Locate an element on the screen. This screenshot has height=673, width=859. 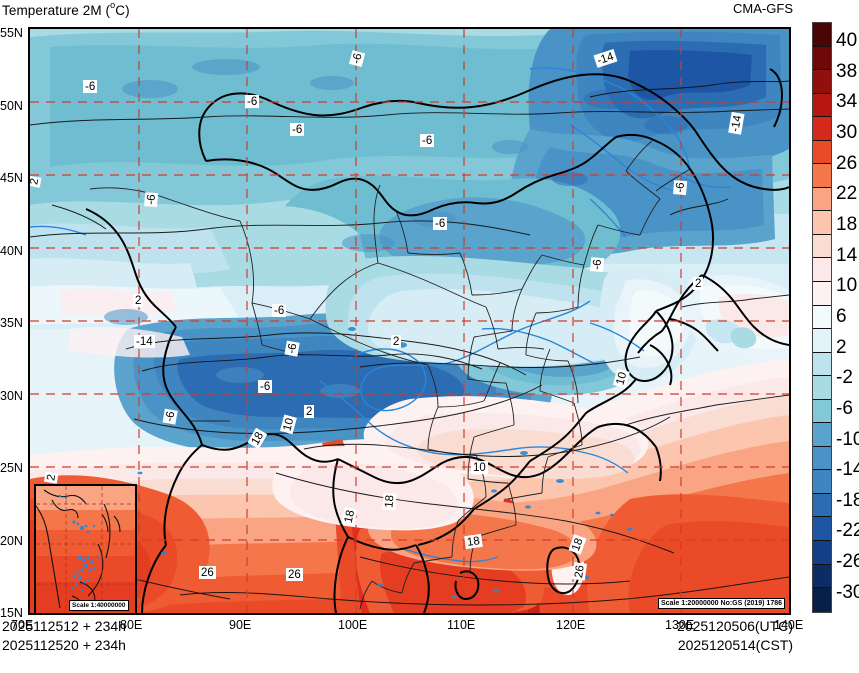
contour-label: 10 is located at coordinates (479, 467).